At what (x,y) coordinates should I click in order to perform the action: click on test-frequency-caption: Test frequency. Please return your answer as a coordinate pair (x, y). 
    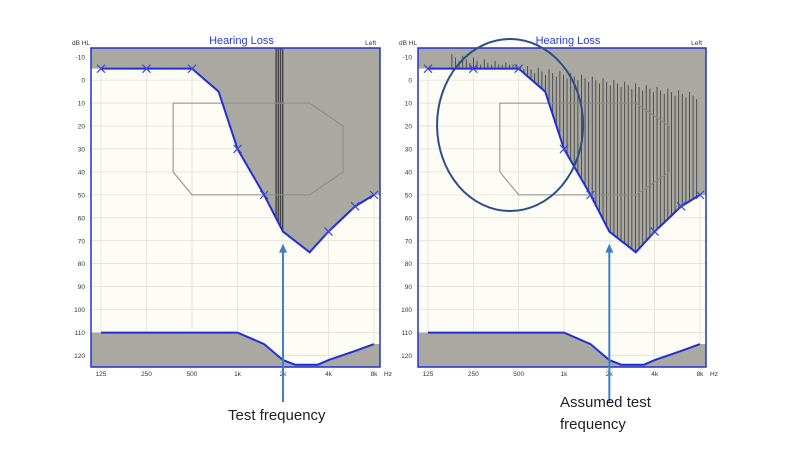
    Looking at the image, I should click on (277, 415).